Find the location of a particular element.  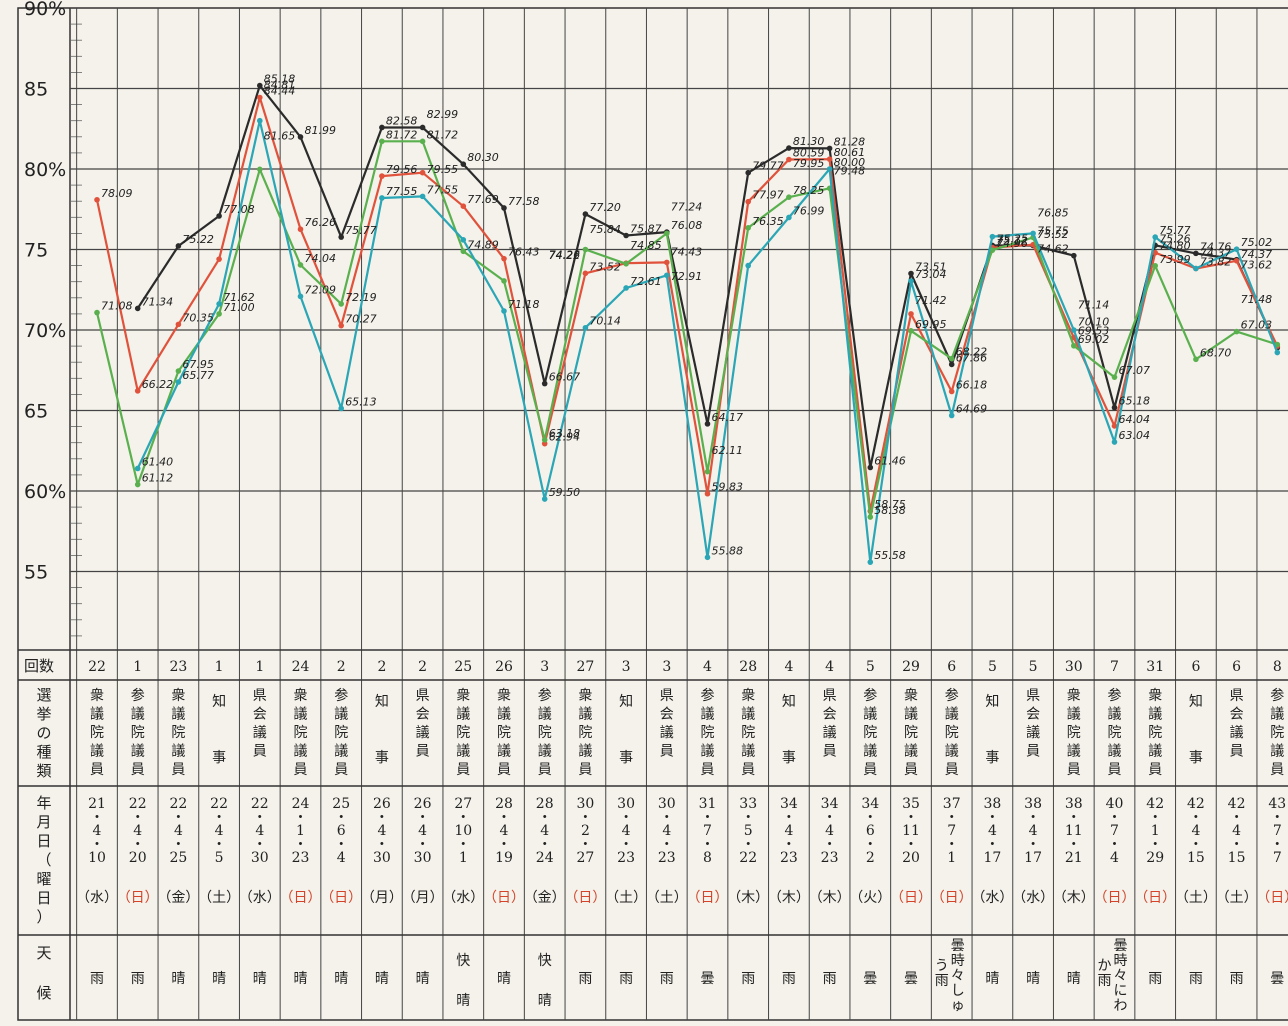

data-label: 77.69 is located at coordinates (483, 199).